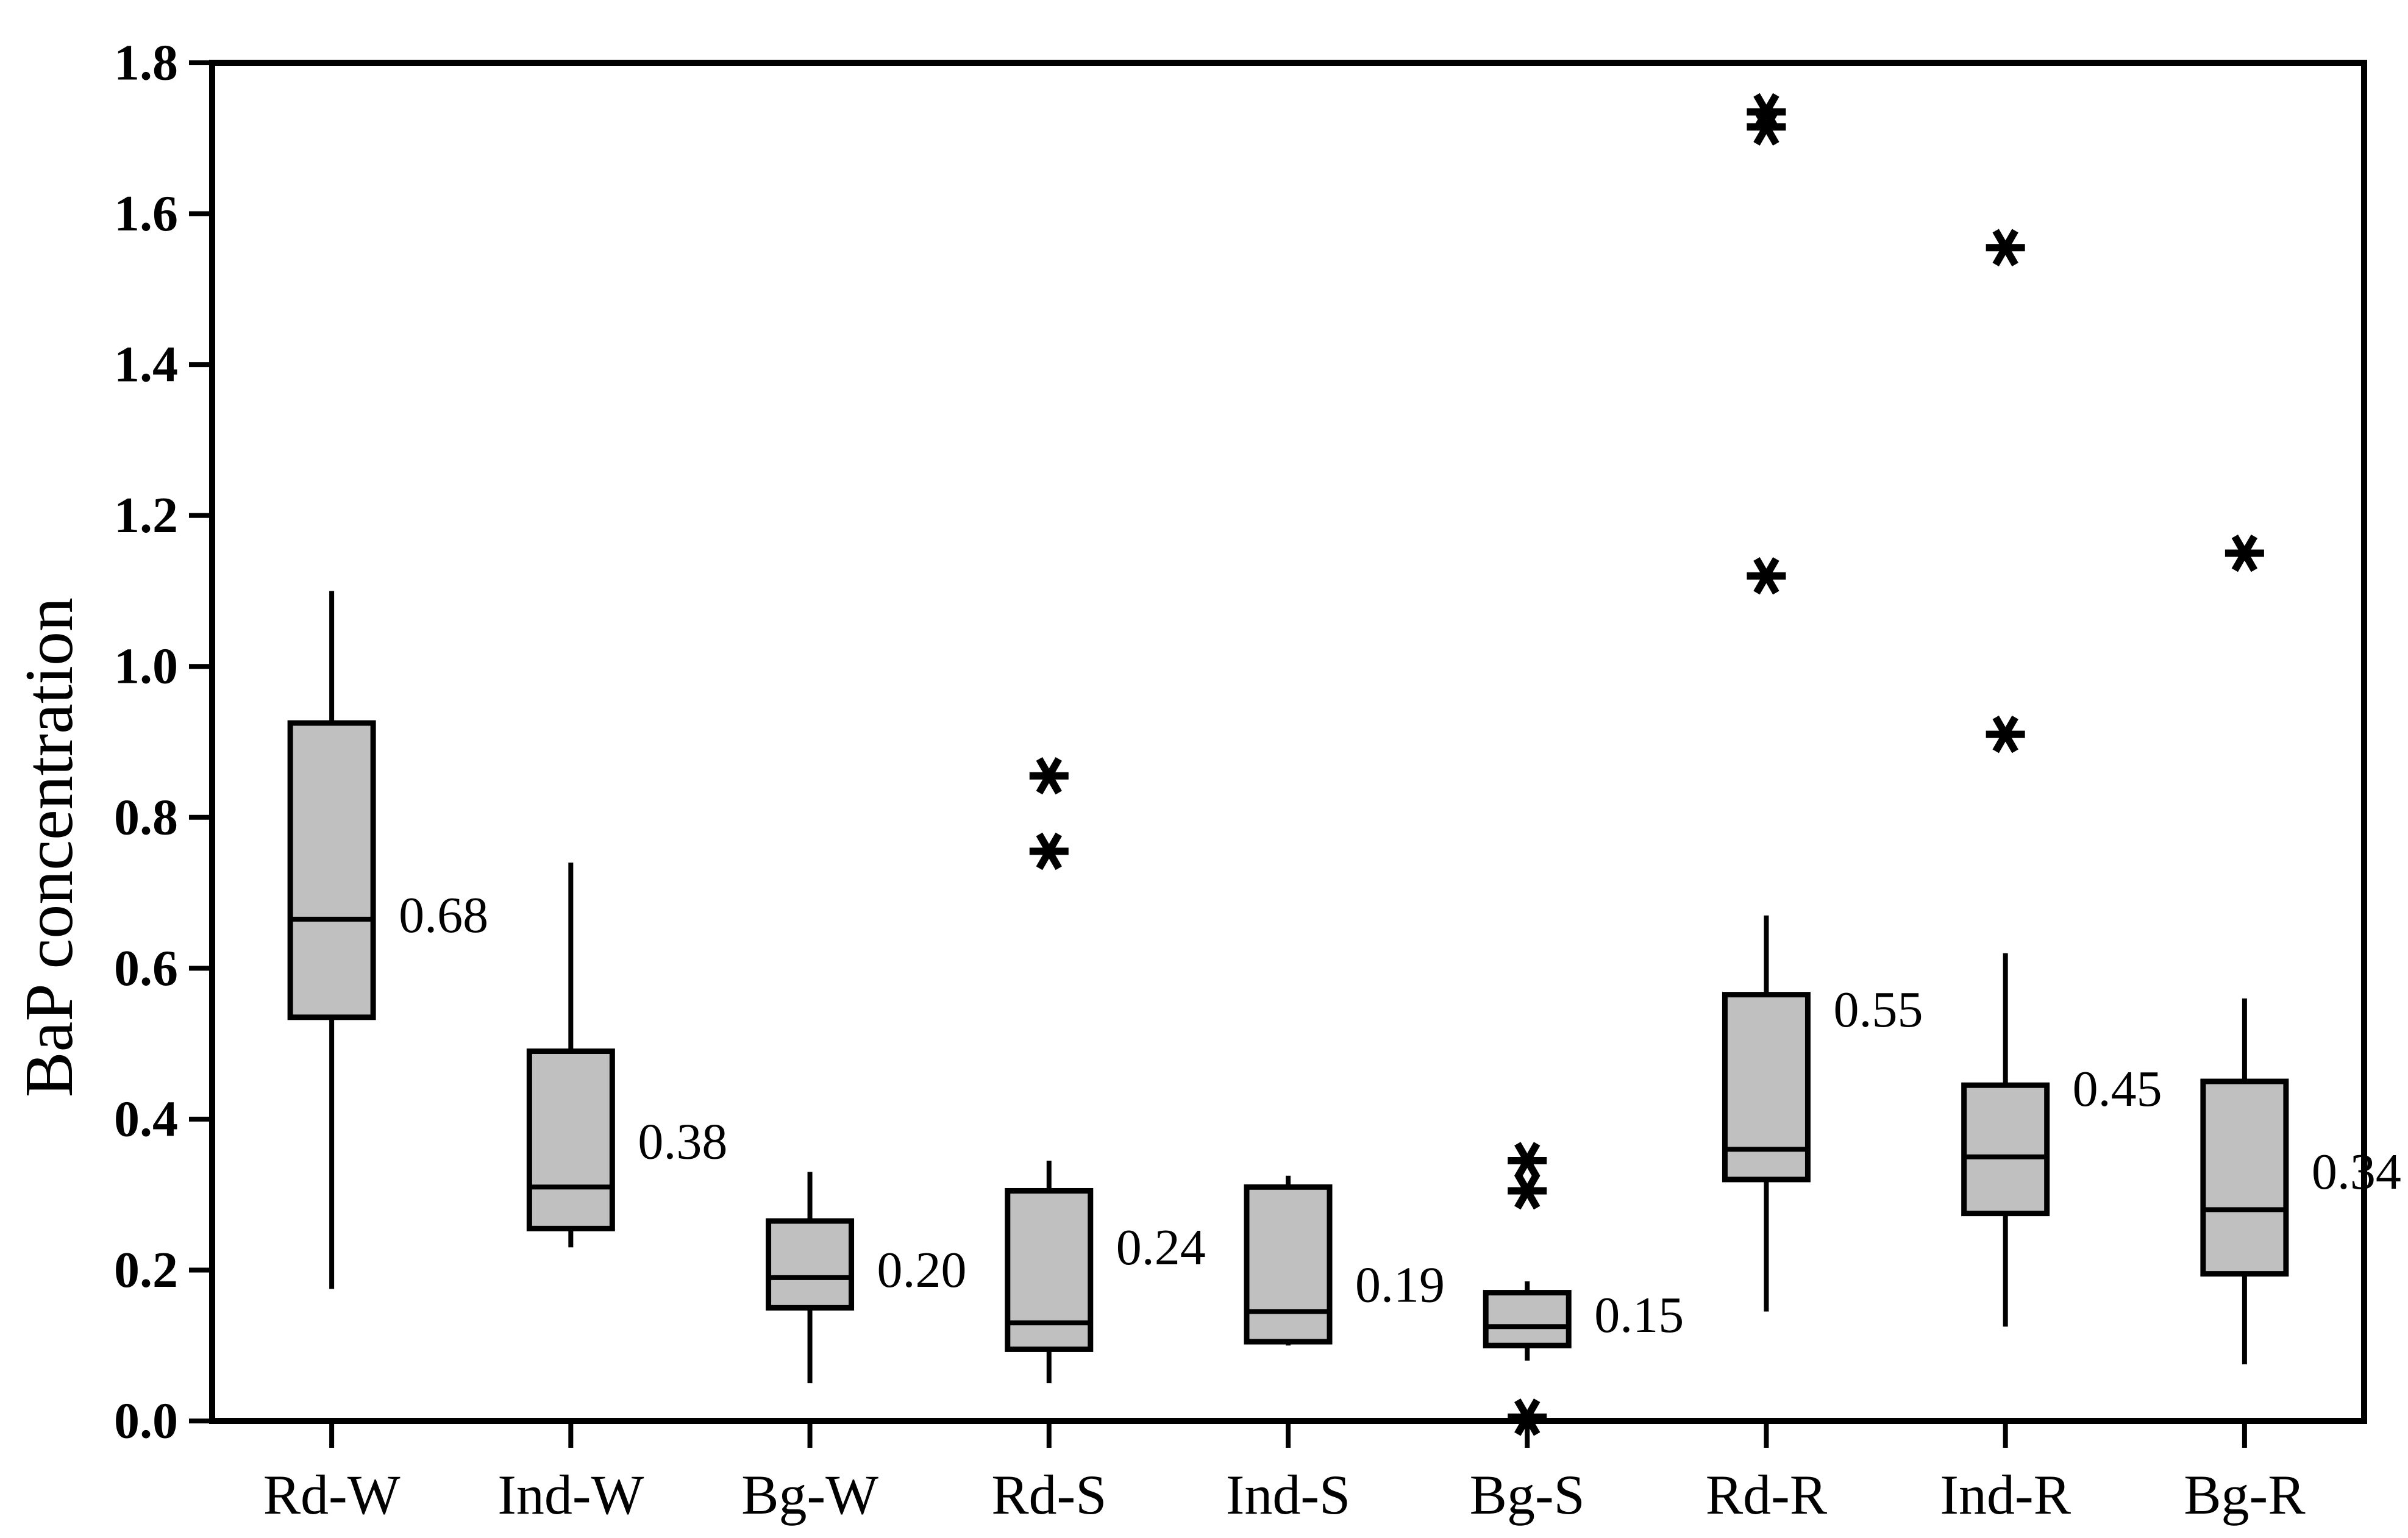 This screenshot has width=2408, height=1538. What do you see at coordinates (2356, 1172) in the screenshot?
I see `median-value-label-Bg-R: 0.34` at bounding box center [2356, 1172].